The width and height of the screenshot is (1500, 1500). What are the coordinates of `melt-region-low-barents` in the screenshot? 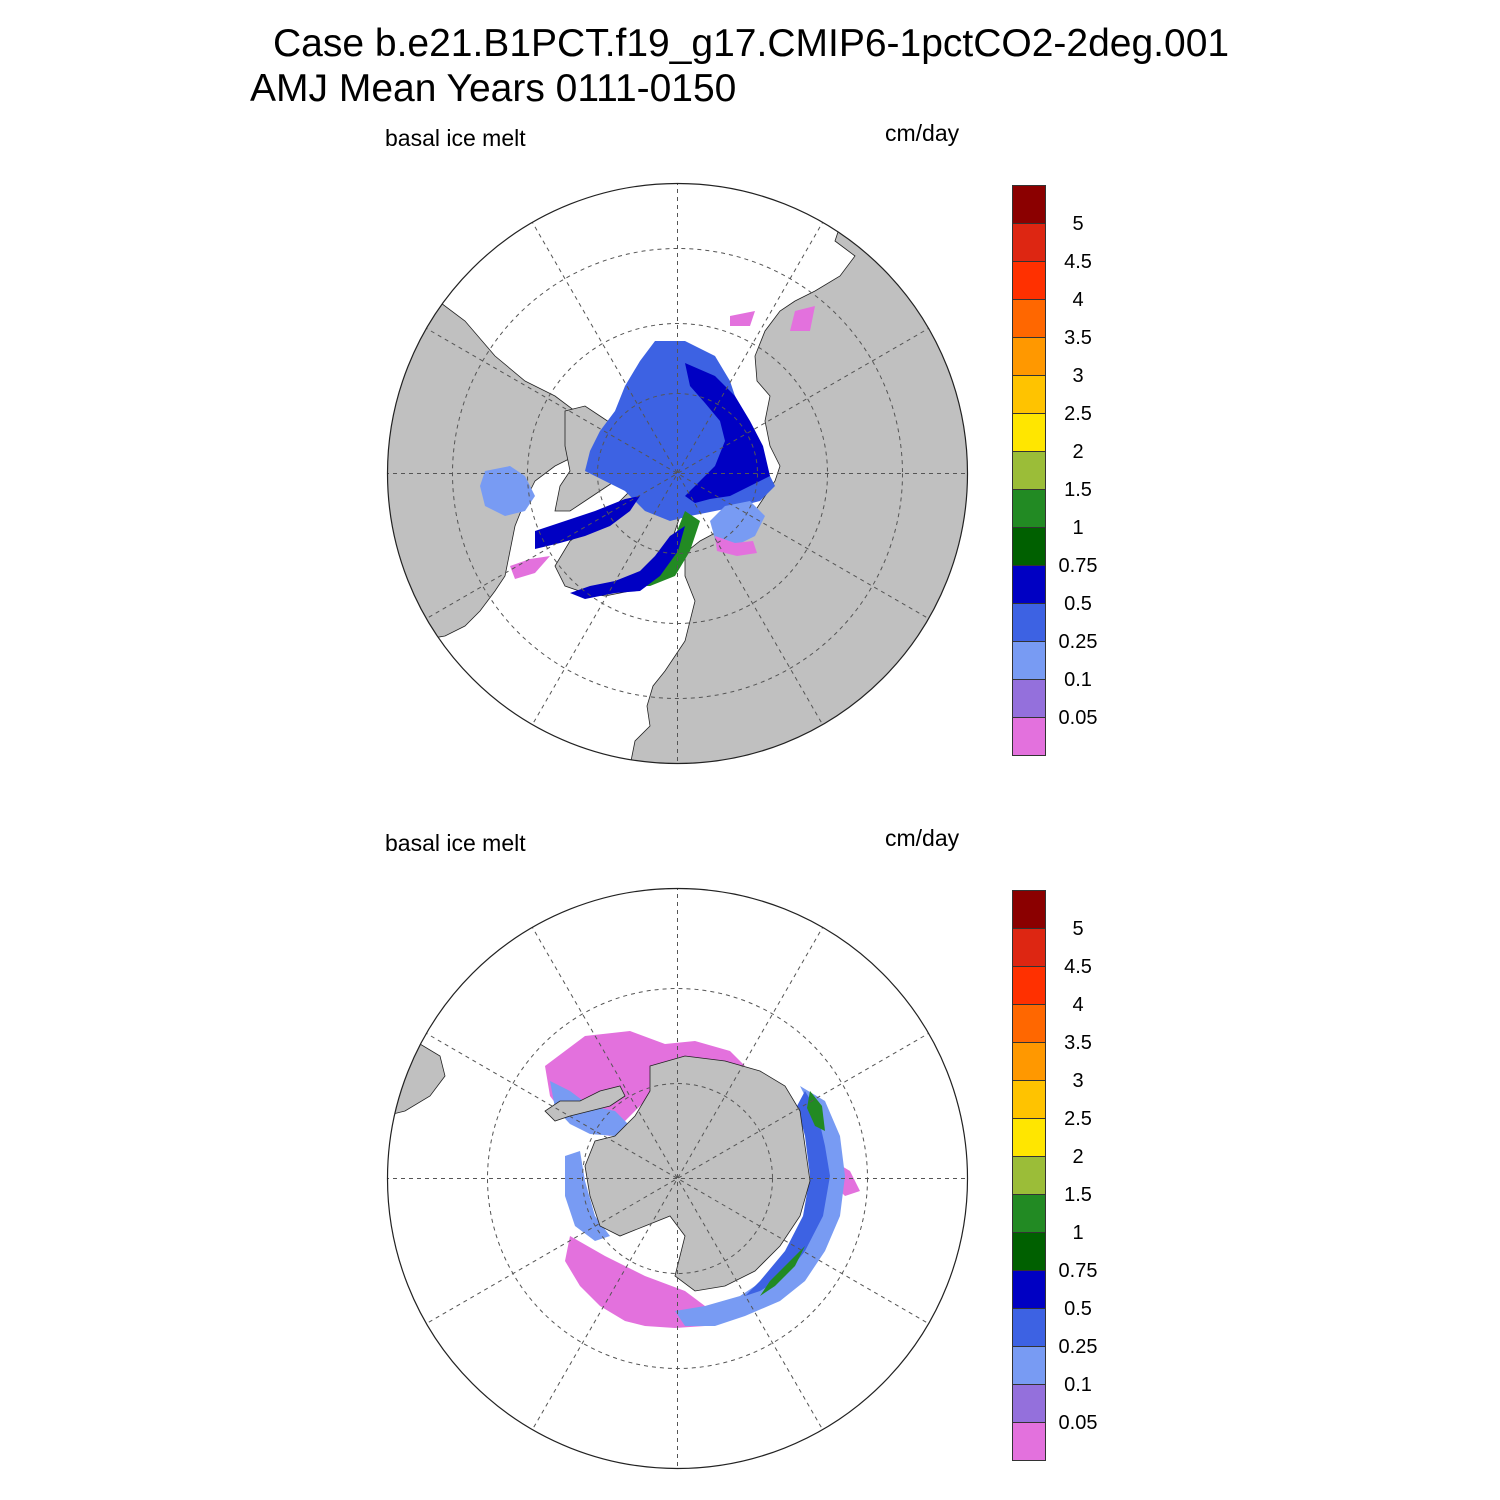 It's located at (736, 546).